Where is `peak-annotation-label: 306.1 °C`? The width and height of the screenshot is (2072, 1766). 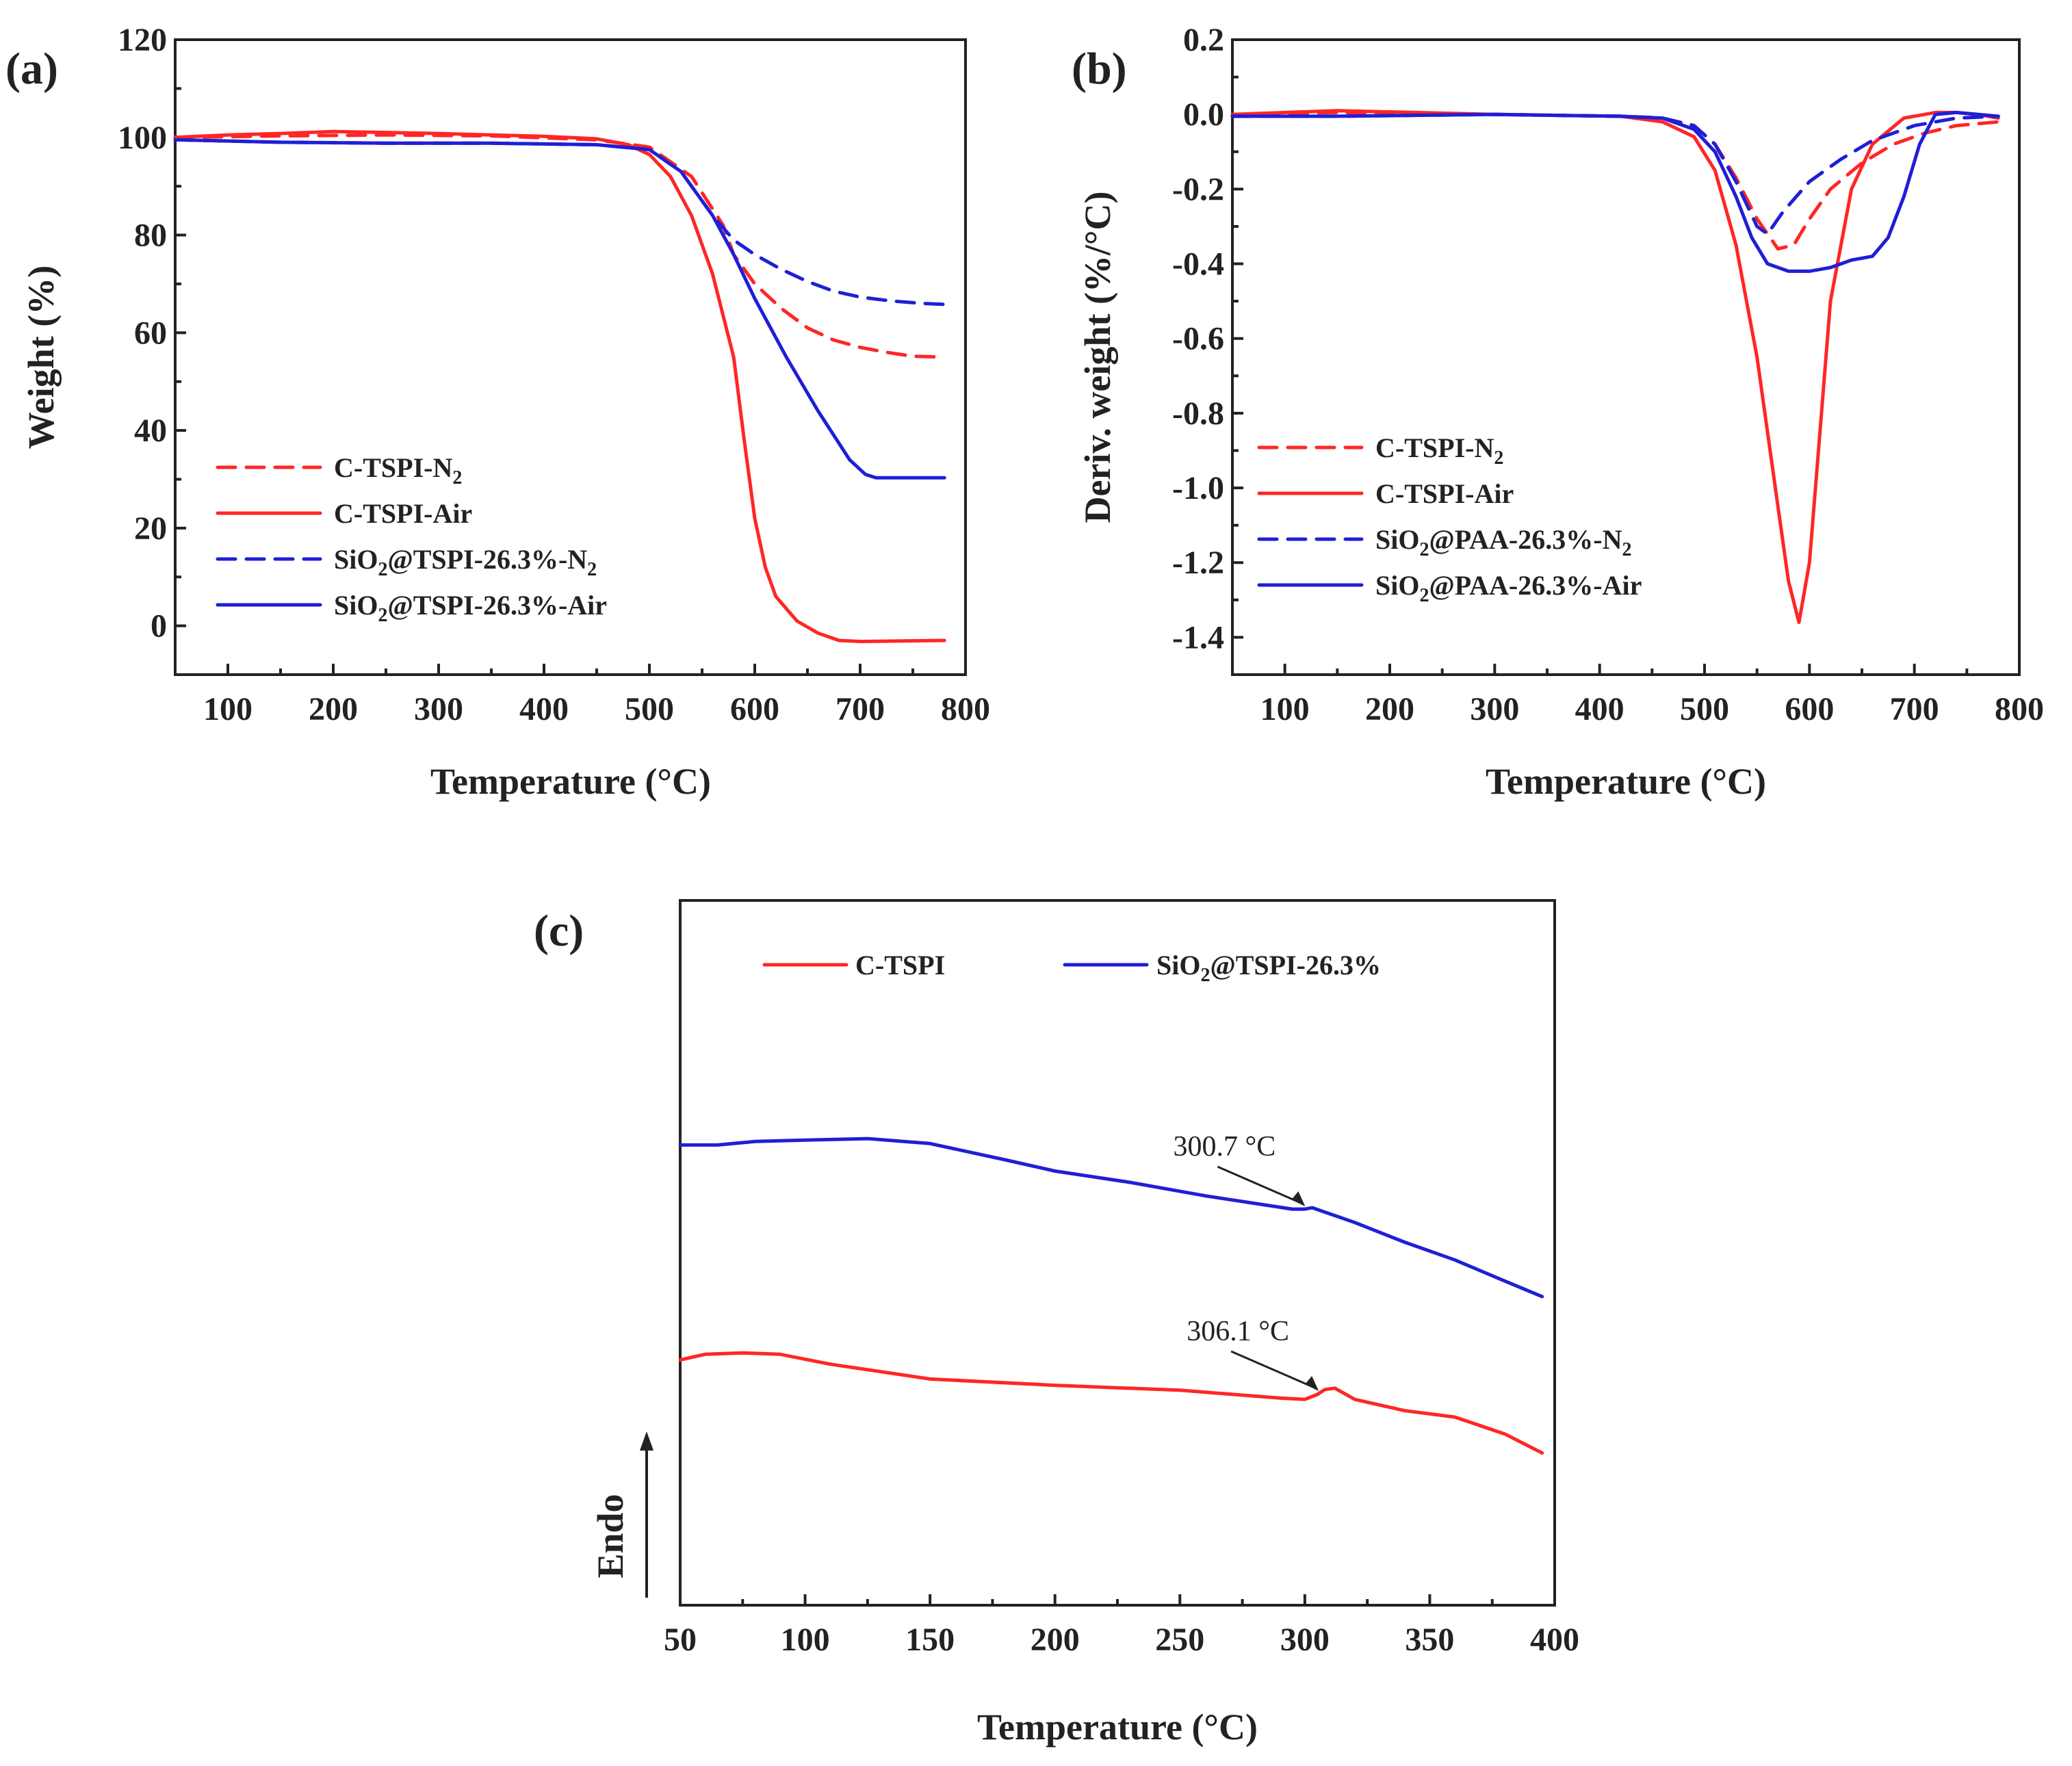 peak-annotation-label: 306.1 °C is located at coordinates (1238, 1331).